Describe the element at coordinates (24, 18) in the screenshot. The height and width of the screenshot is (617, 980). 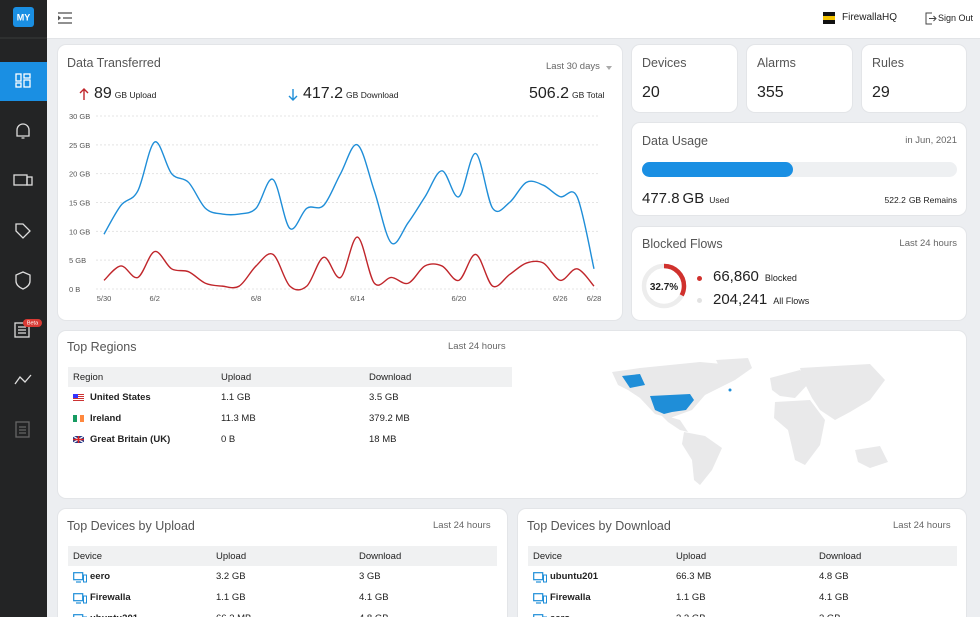
I see `logo: MY` at that location.